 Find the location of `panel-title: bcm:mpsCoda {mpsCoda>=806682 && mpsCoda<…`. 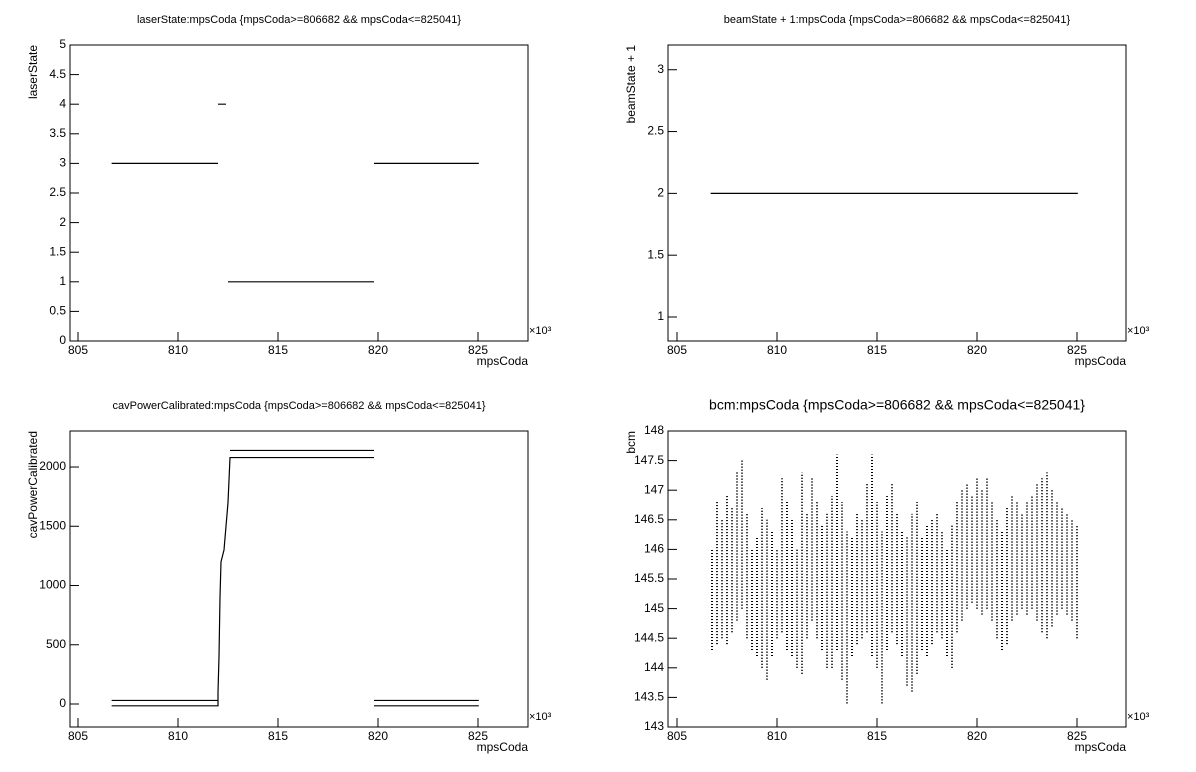

panel-title: bcm:mpsCoda {mpsCoda>=806682 && mpsCoda<… is located at coordinates (897, 405).